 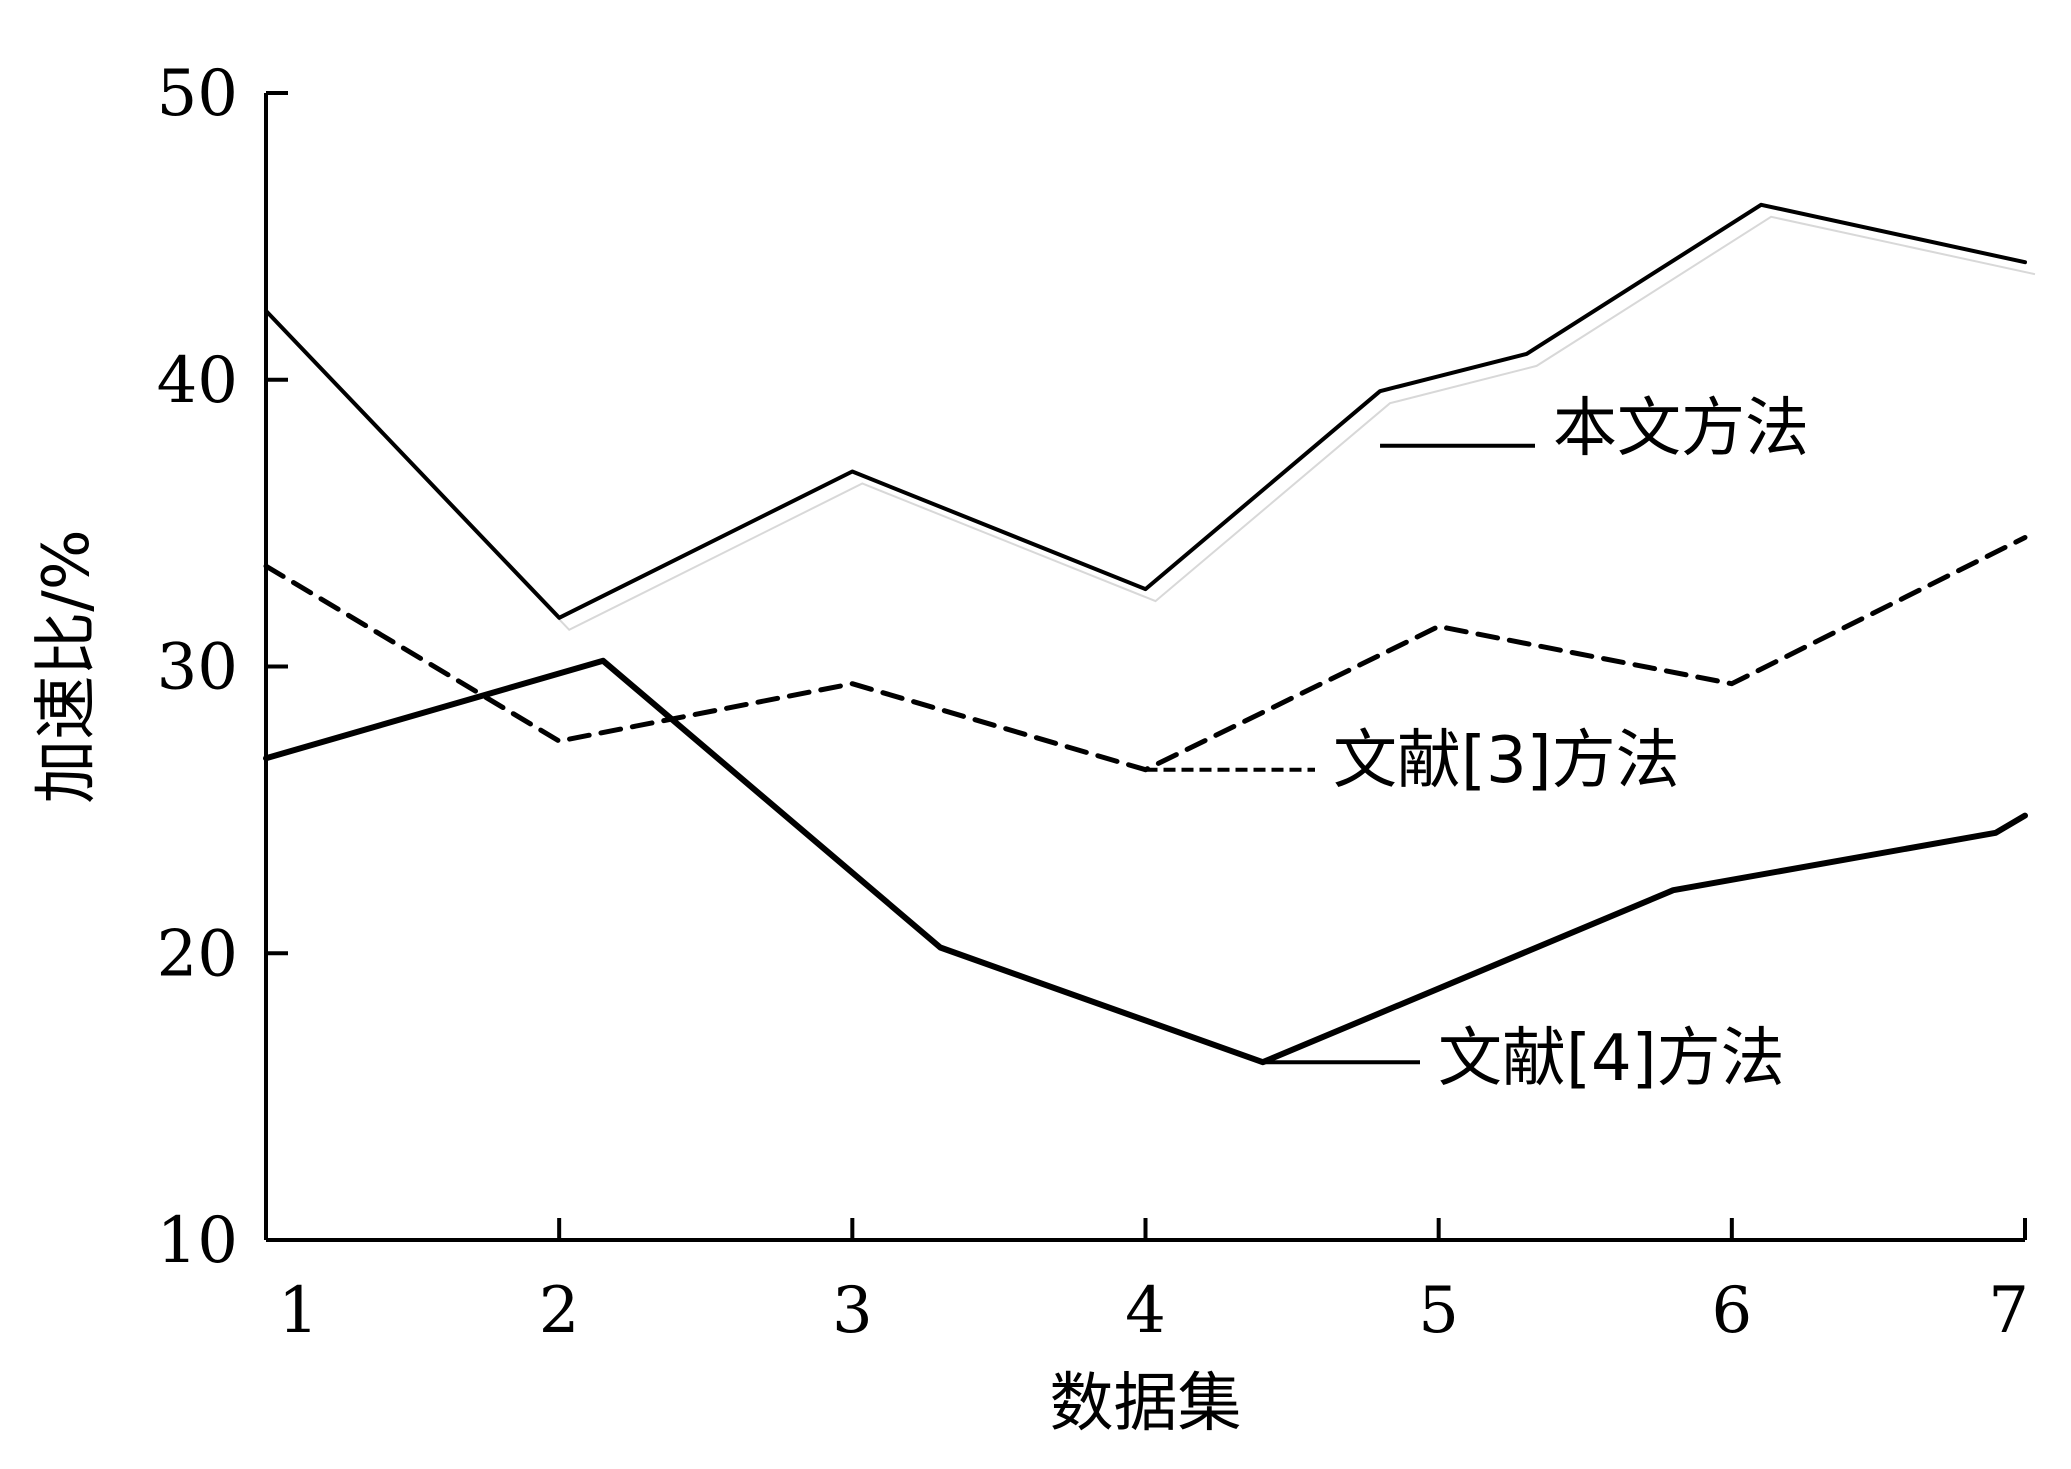 What do you see at coordinates (1438, 1311) in the screenshot?
I see `x-tick-label-5: 5` at bounding box center [1438, 1311].